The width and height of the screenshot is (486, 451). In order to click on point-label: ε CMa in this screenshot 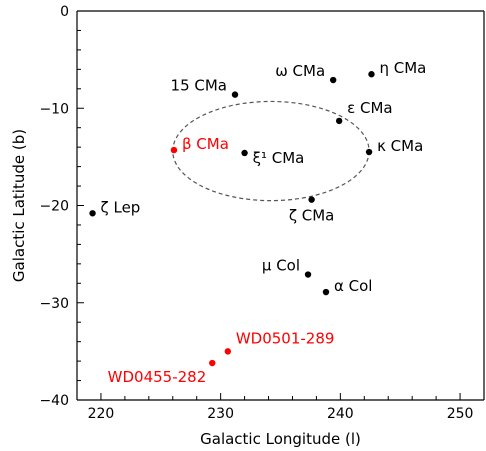, I will do `click(369, 108)`.